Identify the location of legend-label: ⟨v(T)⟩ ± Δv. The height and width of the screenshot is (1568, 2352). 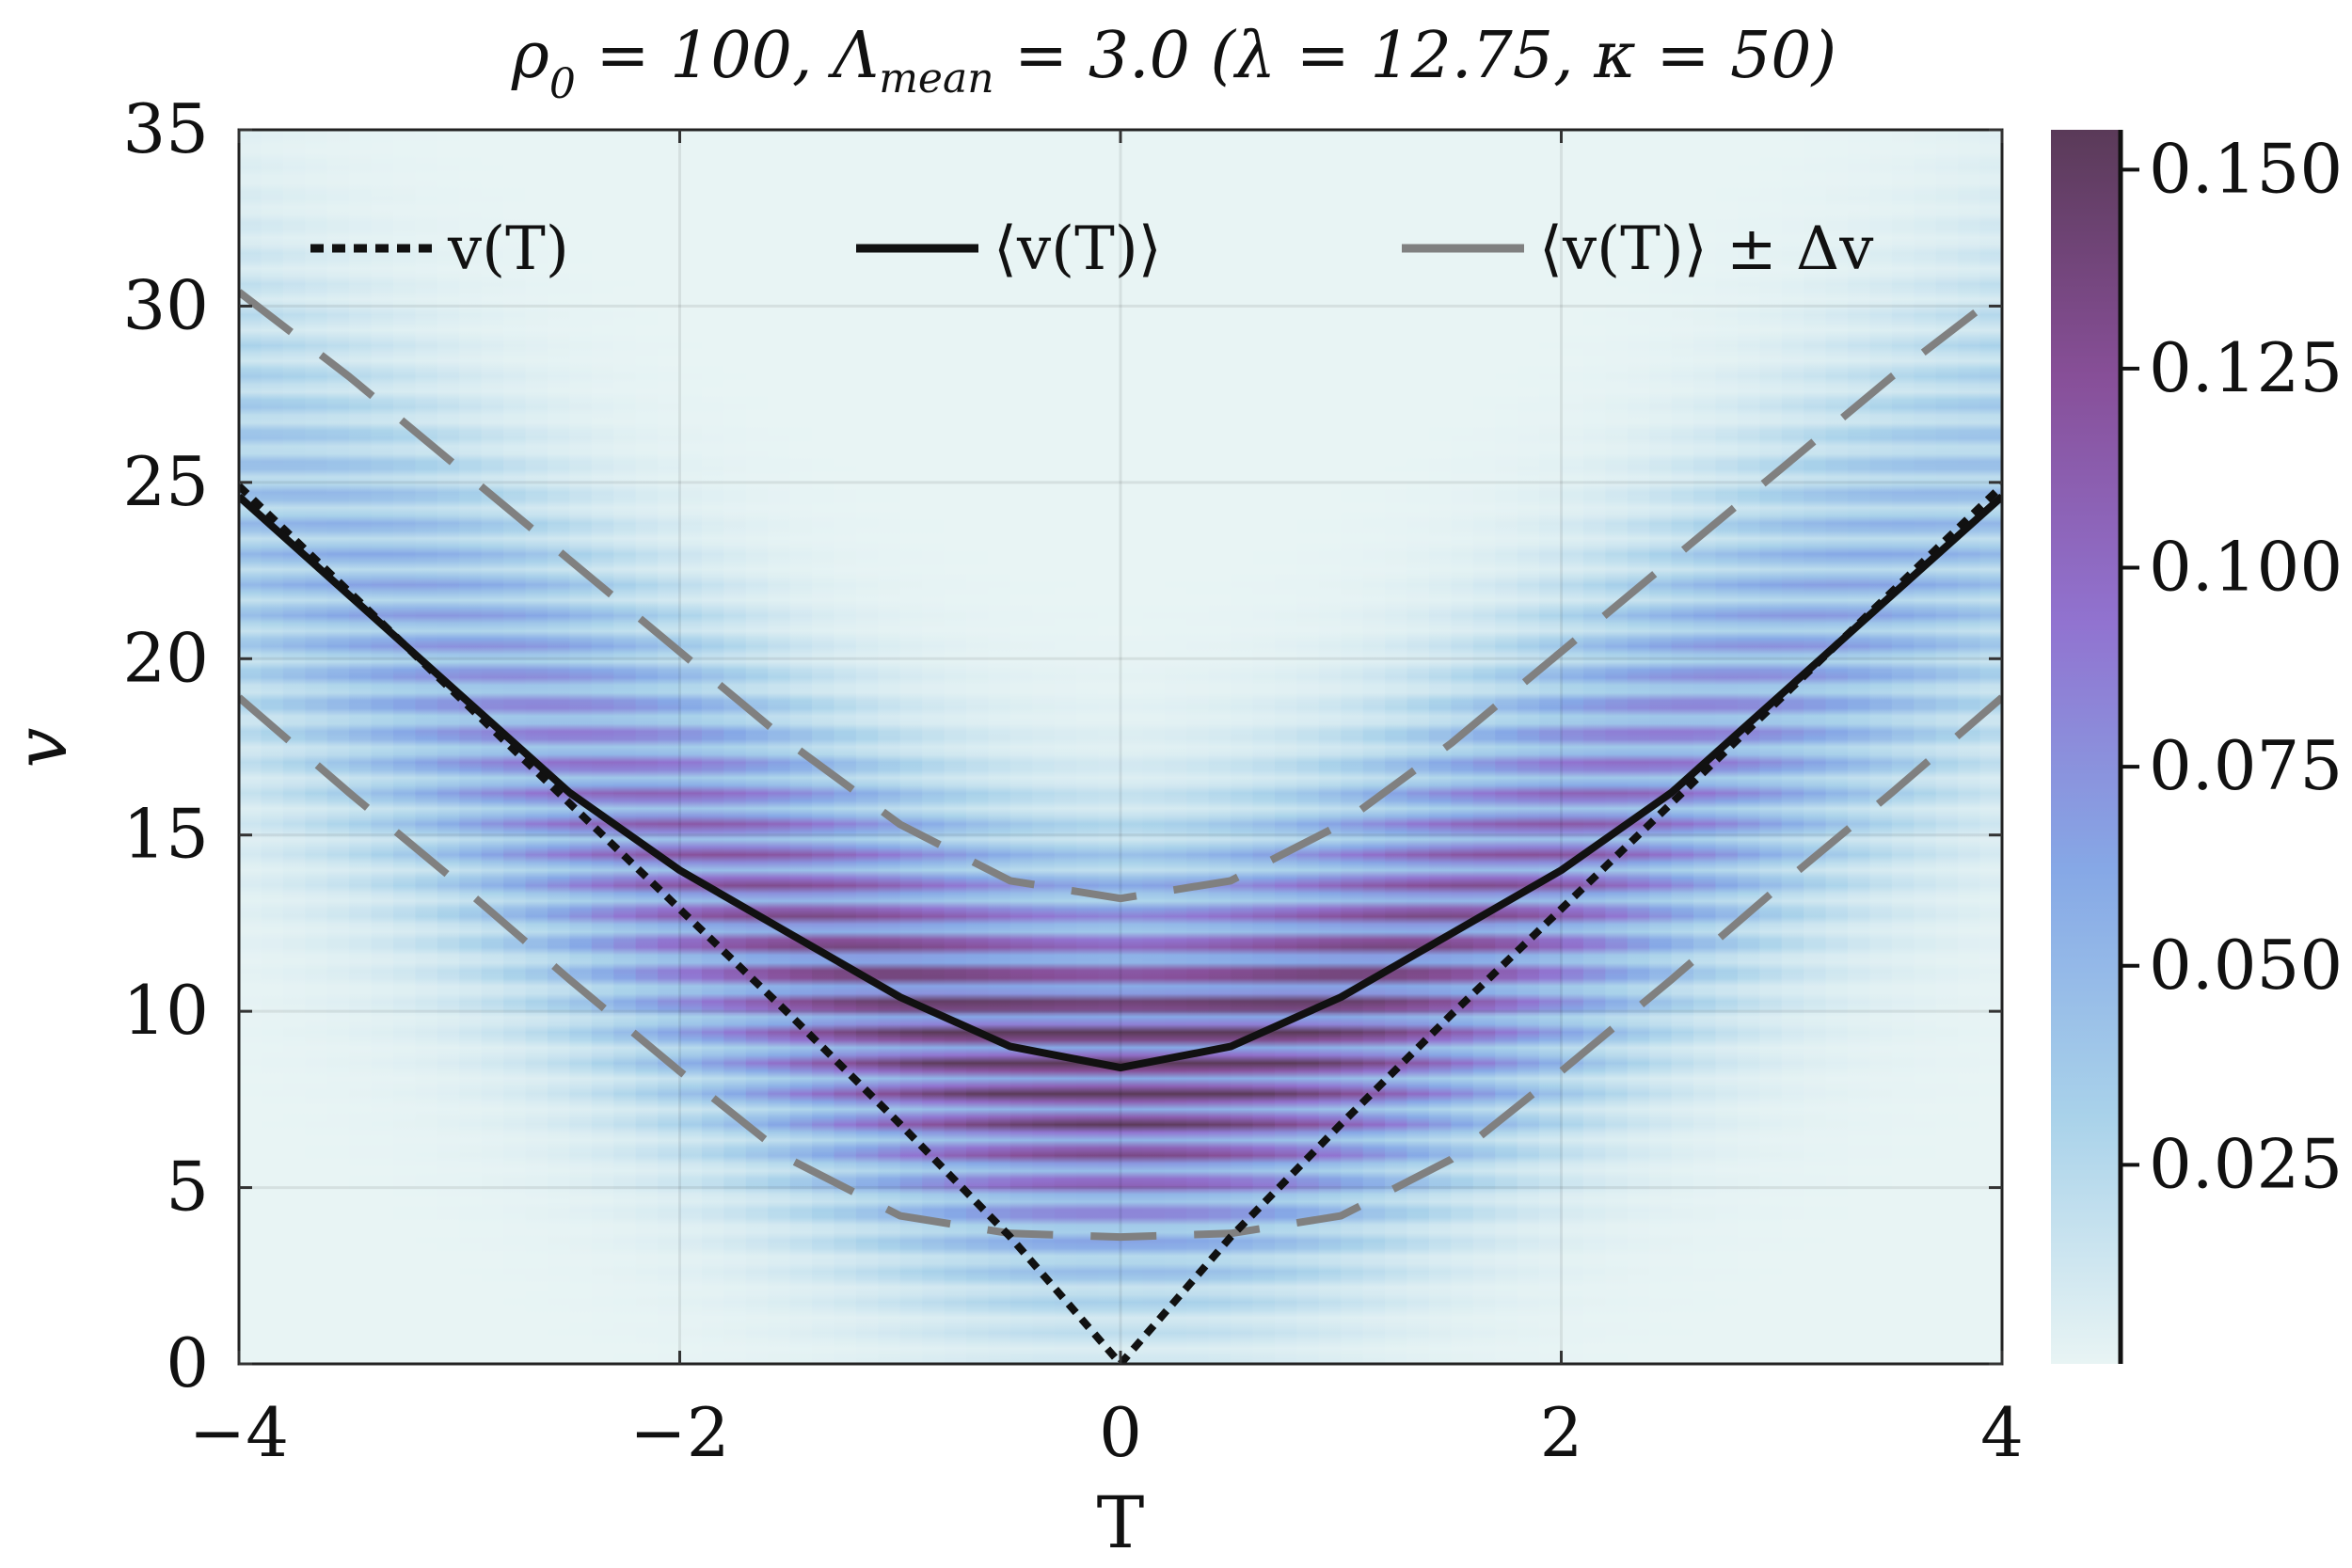
(1706, 249).